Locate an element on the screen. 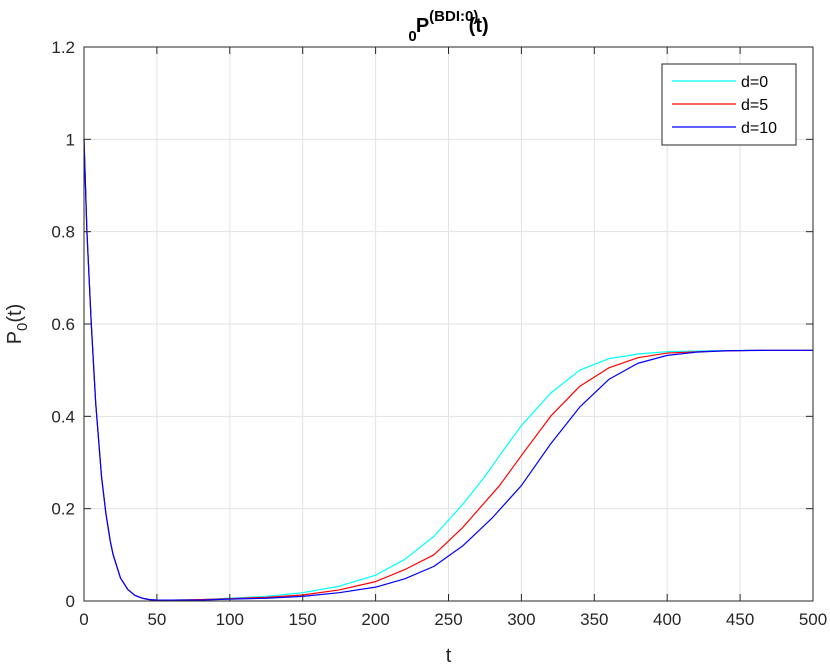 Image resolution: width=830 pixels, height=667 pixels. ylabel-base: P is located at coordinates (15, 337).